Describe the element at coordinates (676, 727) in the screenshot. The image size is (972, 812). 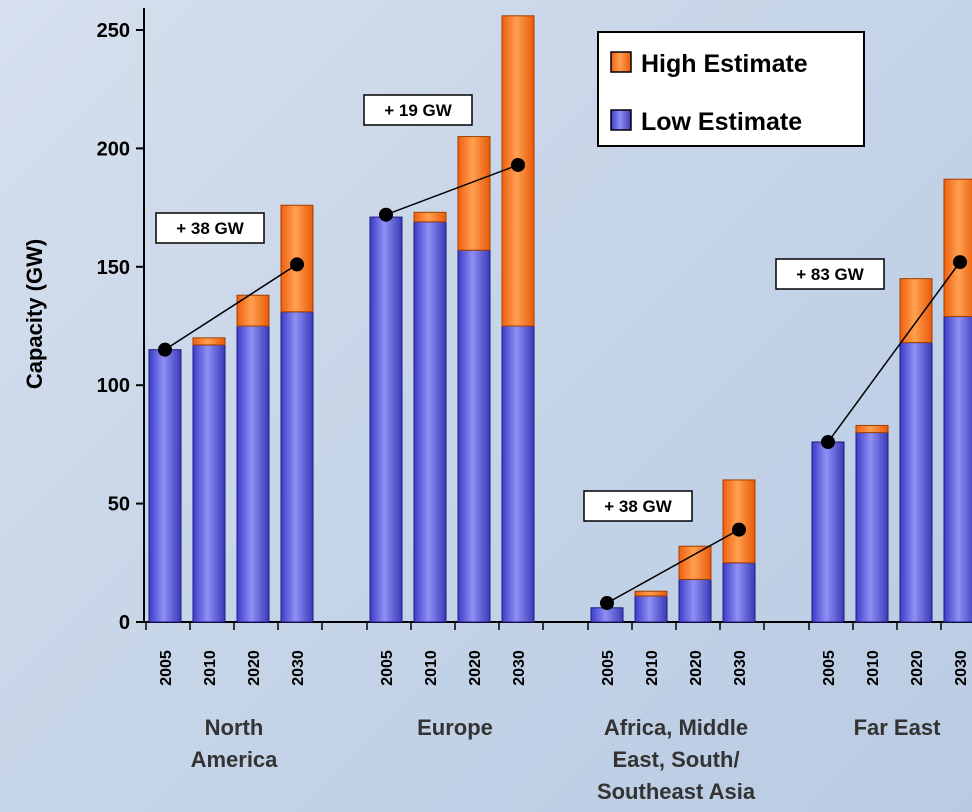
I see `region-label: Africa, Middle` at that location.